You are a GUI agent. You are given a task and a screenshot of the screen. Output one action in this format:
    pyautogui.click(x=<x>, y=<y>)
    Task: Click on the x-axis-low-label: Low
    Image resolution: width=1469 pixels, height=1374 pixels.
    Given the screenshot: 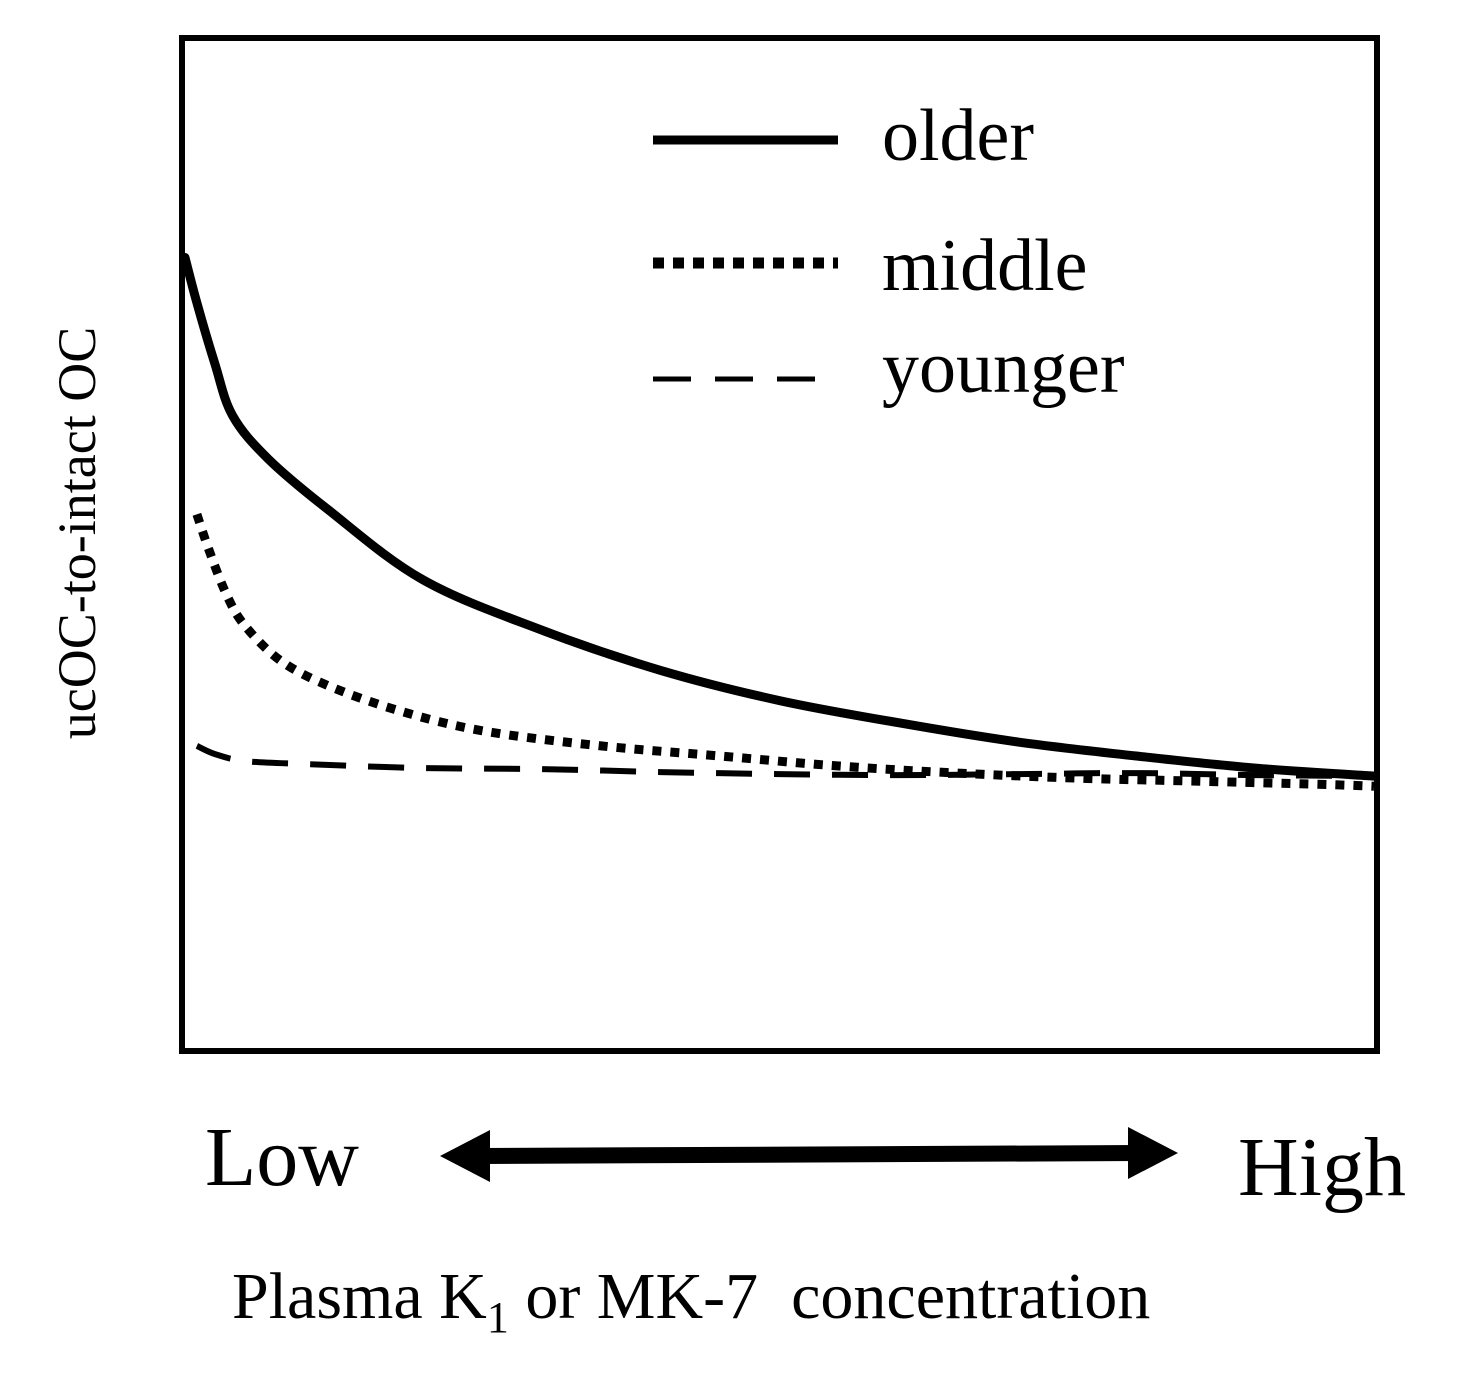 What is the action you would take?
    pyautogui.click(x=282, y=1157)
    